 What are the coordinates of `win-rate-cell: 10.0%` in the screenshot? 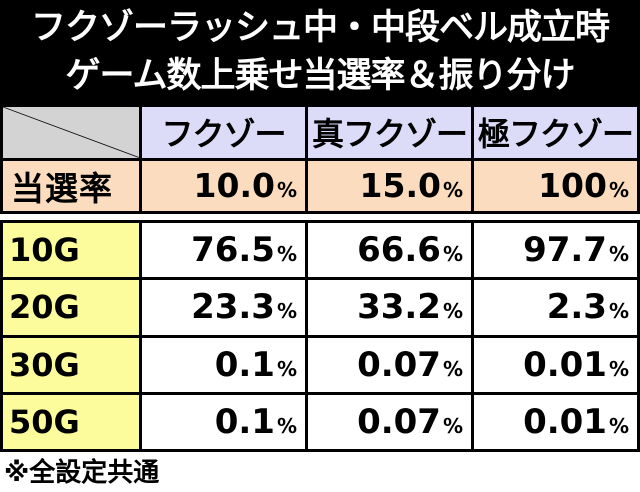 It's located at (223, 185).